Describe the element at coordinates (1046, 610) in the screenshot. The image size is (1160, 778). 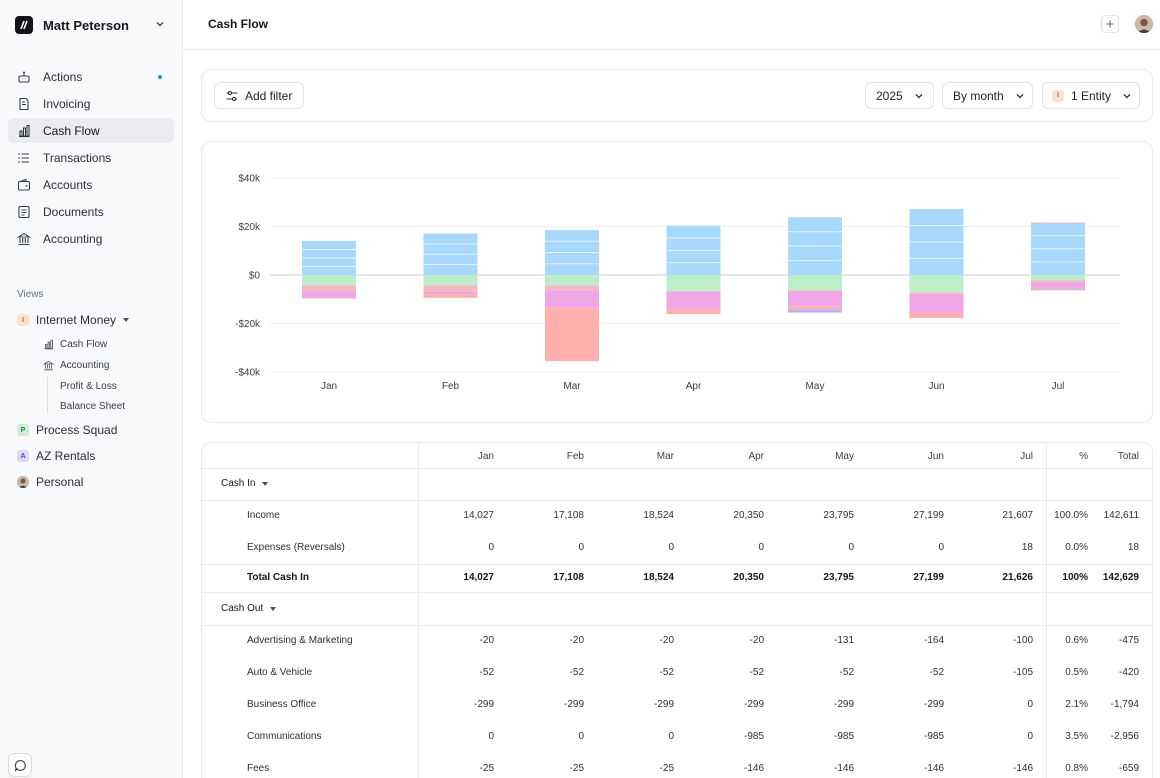
I see `column-divider` at that location.